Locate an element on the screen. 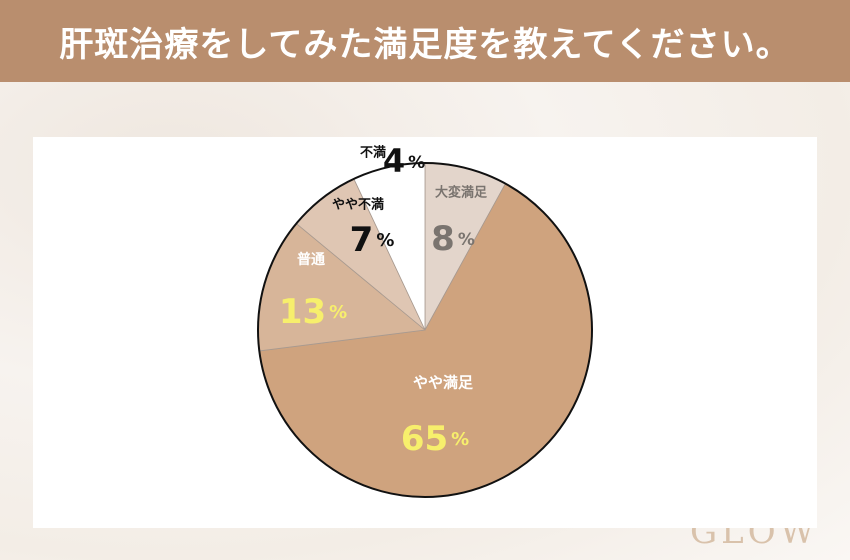 This screenshot has width=850, height=560. slice-value-label: 4% is located at coordinates (404, 161).